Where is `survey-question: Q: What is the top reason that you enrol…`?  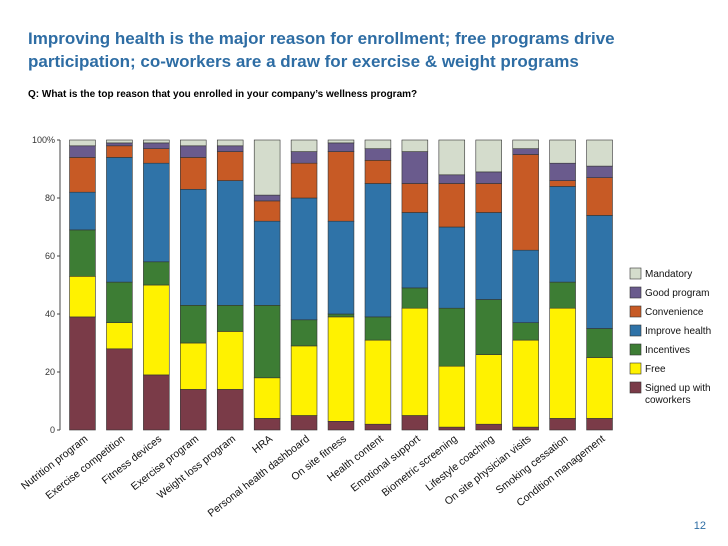 survey-question: Q: What is the top reason that you enrol… is located at coordinates (223, 94).